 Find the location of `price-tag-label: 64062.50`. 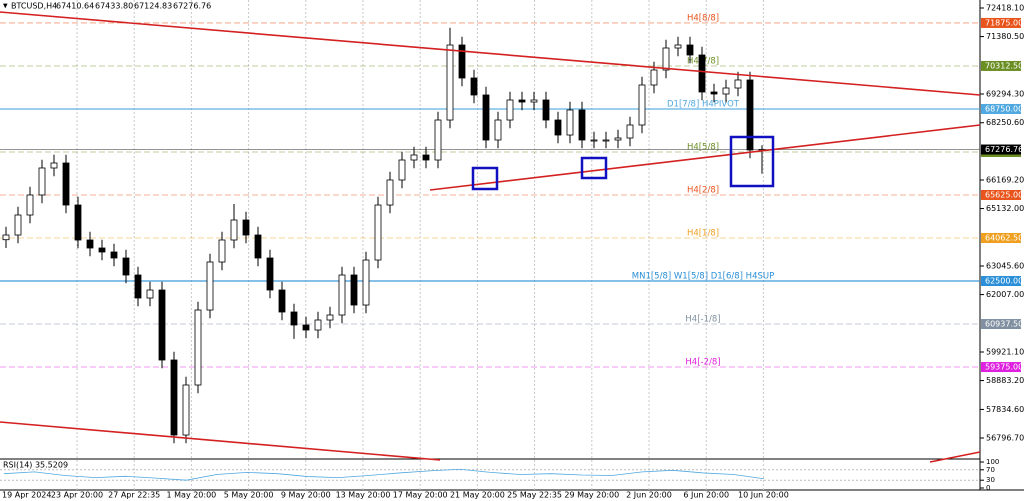

price-tag-label: 64062.50 is located at coordinates (1004, 238).